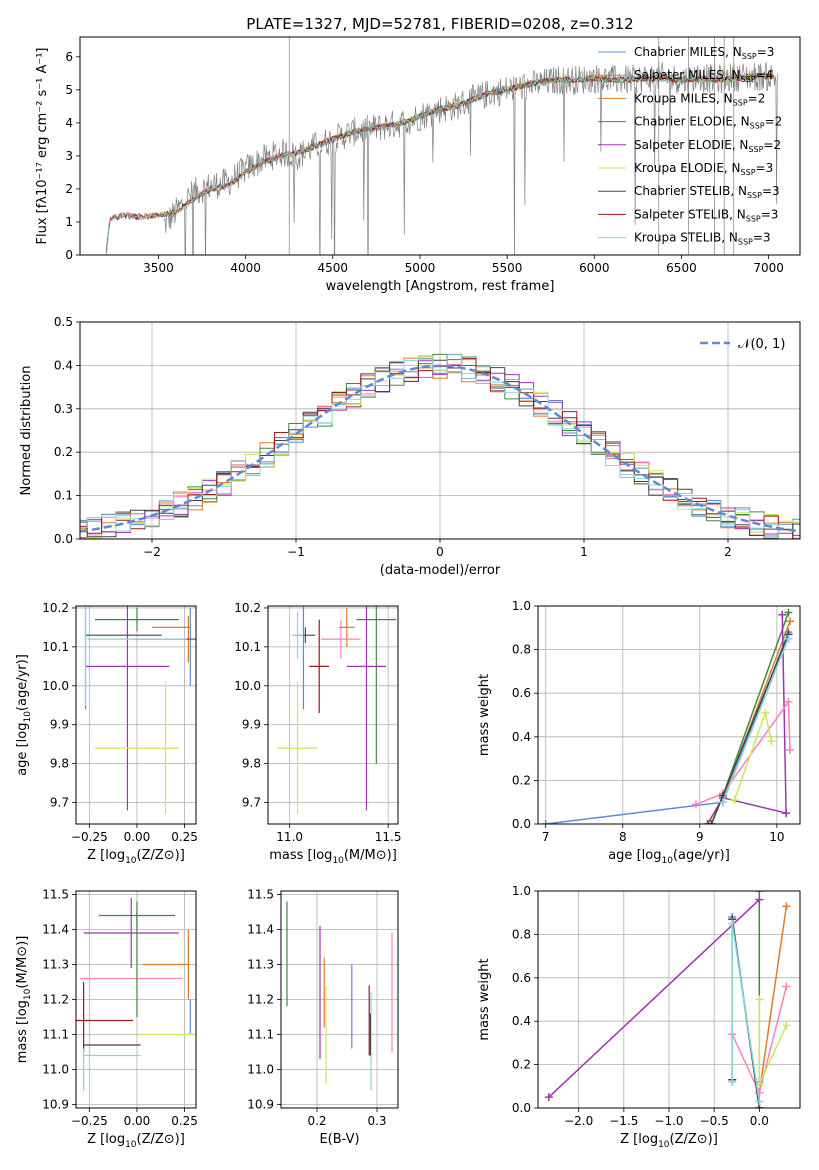  What do you see at coordinates (152, 552) in the screenshot?
I see `x-tick-label: −2` at bounding box center [152, 552].